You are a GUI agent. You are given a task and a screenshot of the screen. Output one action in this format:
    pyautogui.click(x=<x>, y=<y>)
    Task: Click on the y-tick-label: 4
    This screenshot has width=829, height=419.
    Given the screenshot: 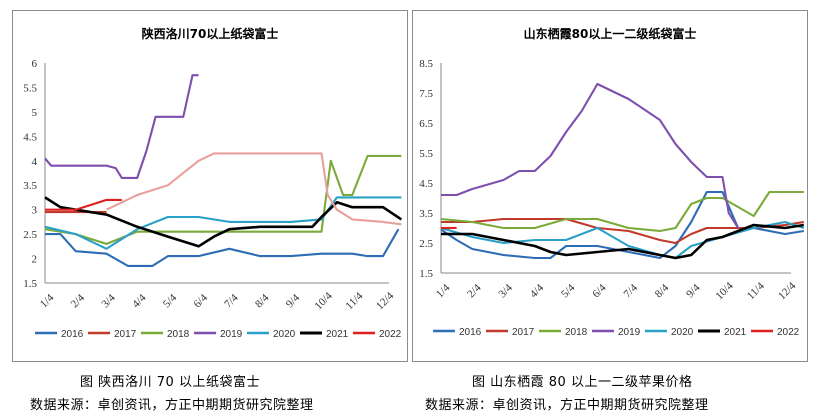 What is the action you would take?
    pyautogui.click(x=35, y=162)
    